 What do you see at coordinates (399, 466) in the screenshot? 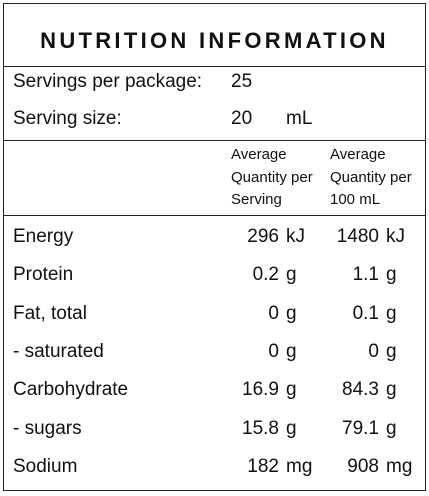
I see `per100-unit: mg` at bounding box center [399, 466].